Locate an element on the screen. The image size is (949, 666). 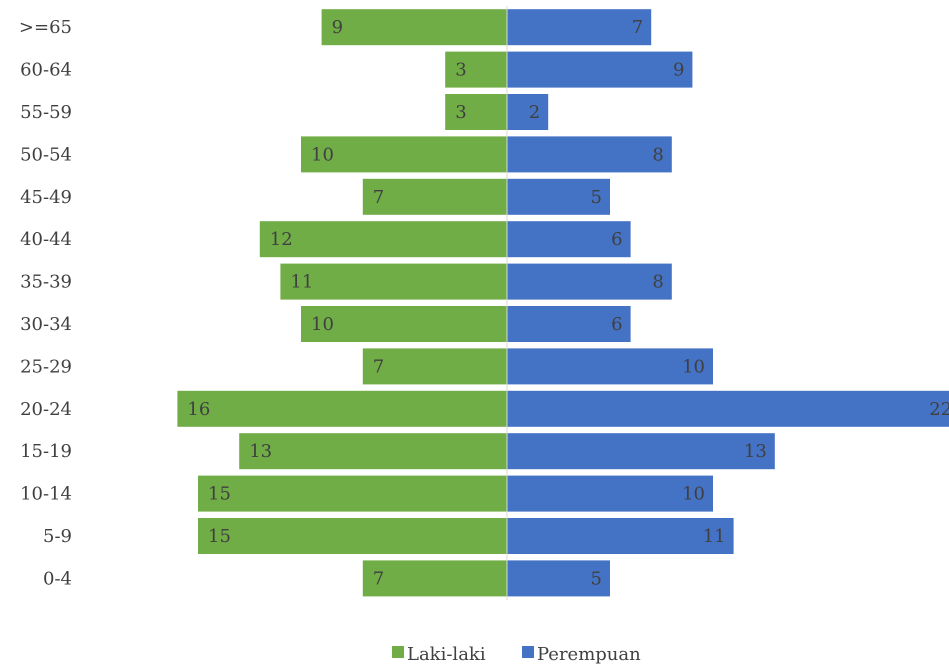
category-label-55-59: 55-59 is located at coordinates (46, 112).